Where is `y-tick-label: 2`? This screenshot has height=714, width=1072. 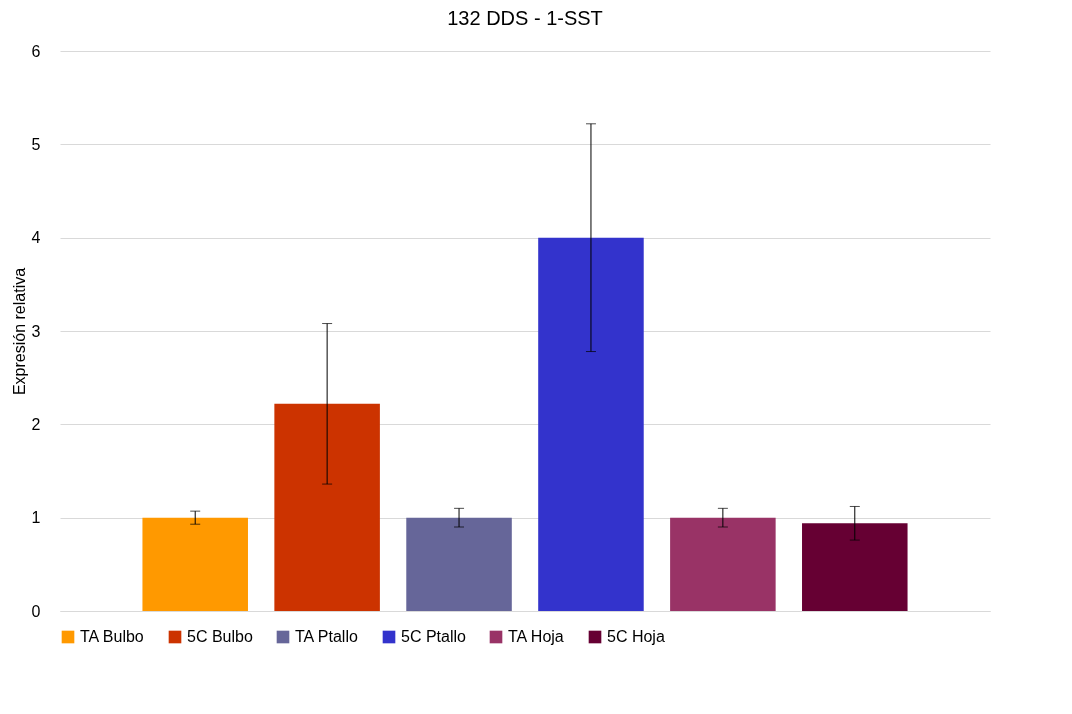
y-tick-label: 2 is located at coordinates (36, 424).